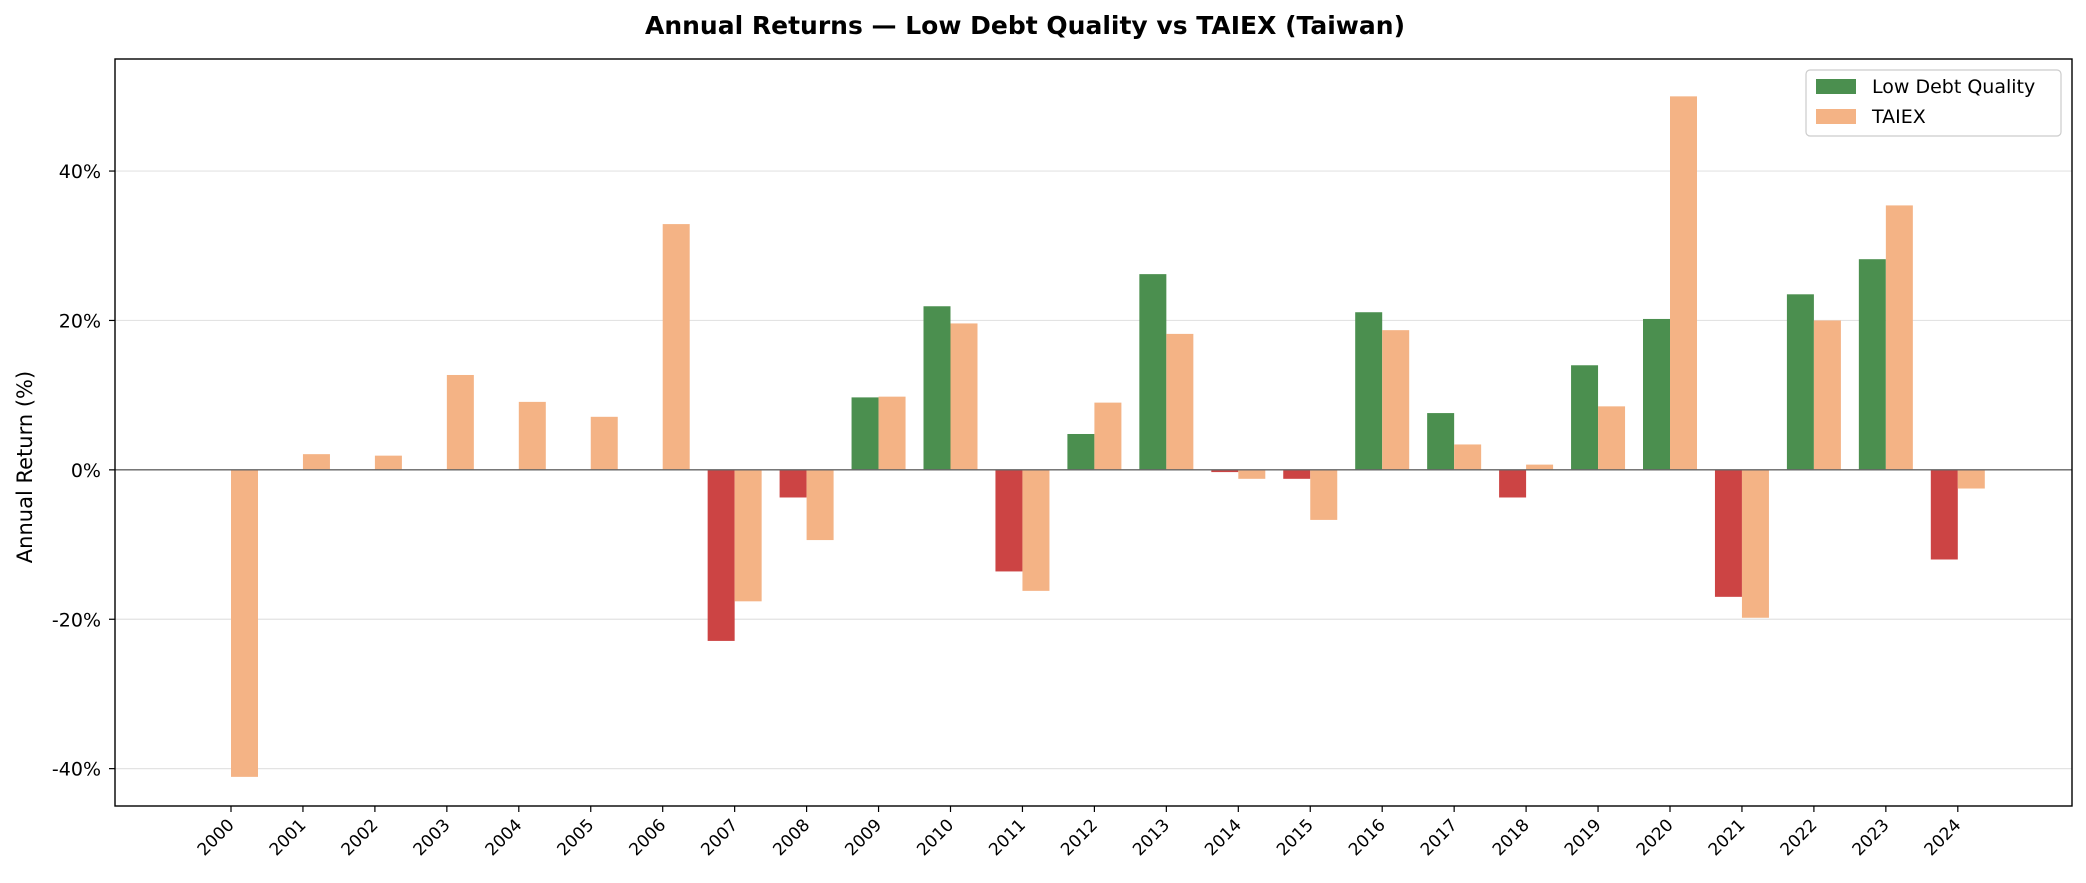 Image resolution: width=2086 pixels, height=883 pixels. What do you see at coordinates (576, 837) in the screenshot?
I see `x-tick-label: 2005` at bounding box center [576, 837].